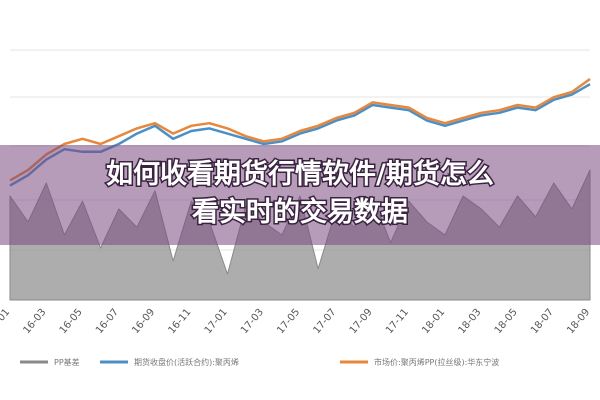  Describe the element at coordinates (252, 321) in the screenshot. I see `x-tick-label: 17-03` at that location.